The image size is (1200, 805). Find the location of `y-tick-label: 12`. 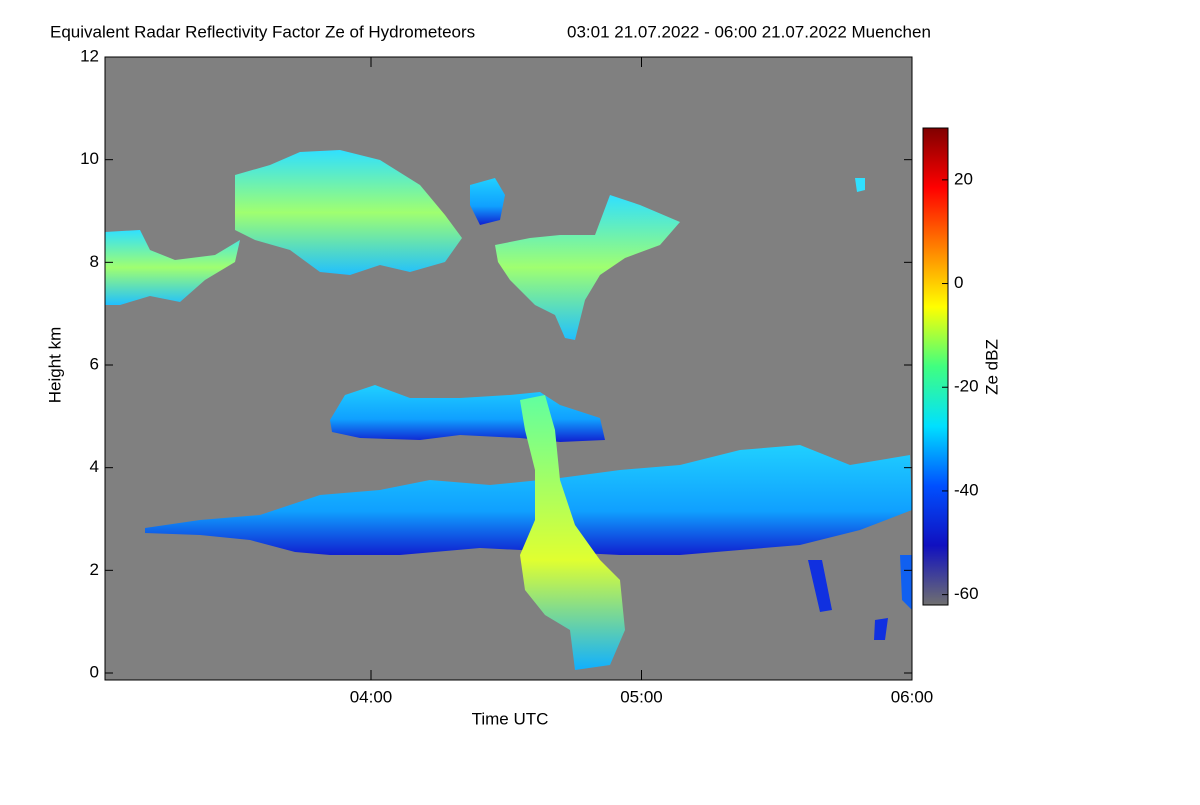

y-tick-label: 12 is located at coordinates (89, 55).